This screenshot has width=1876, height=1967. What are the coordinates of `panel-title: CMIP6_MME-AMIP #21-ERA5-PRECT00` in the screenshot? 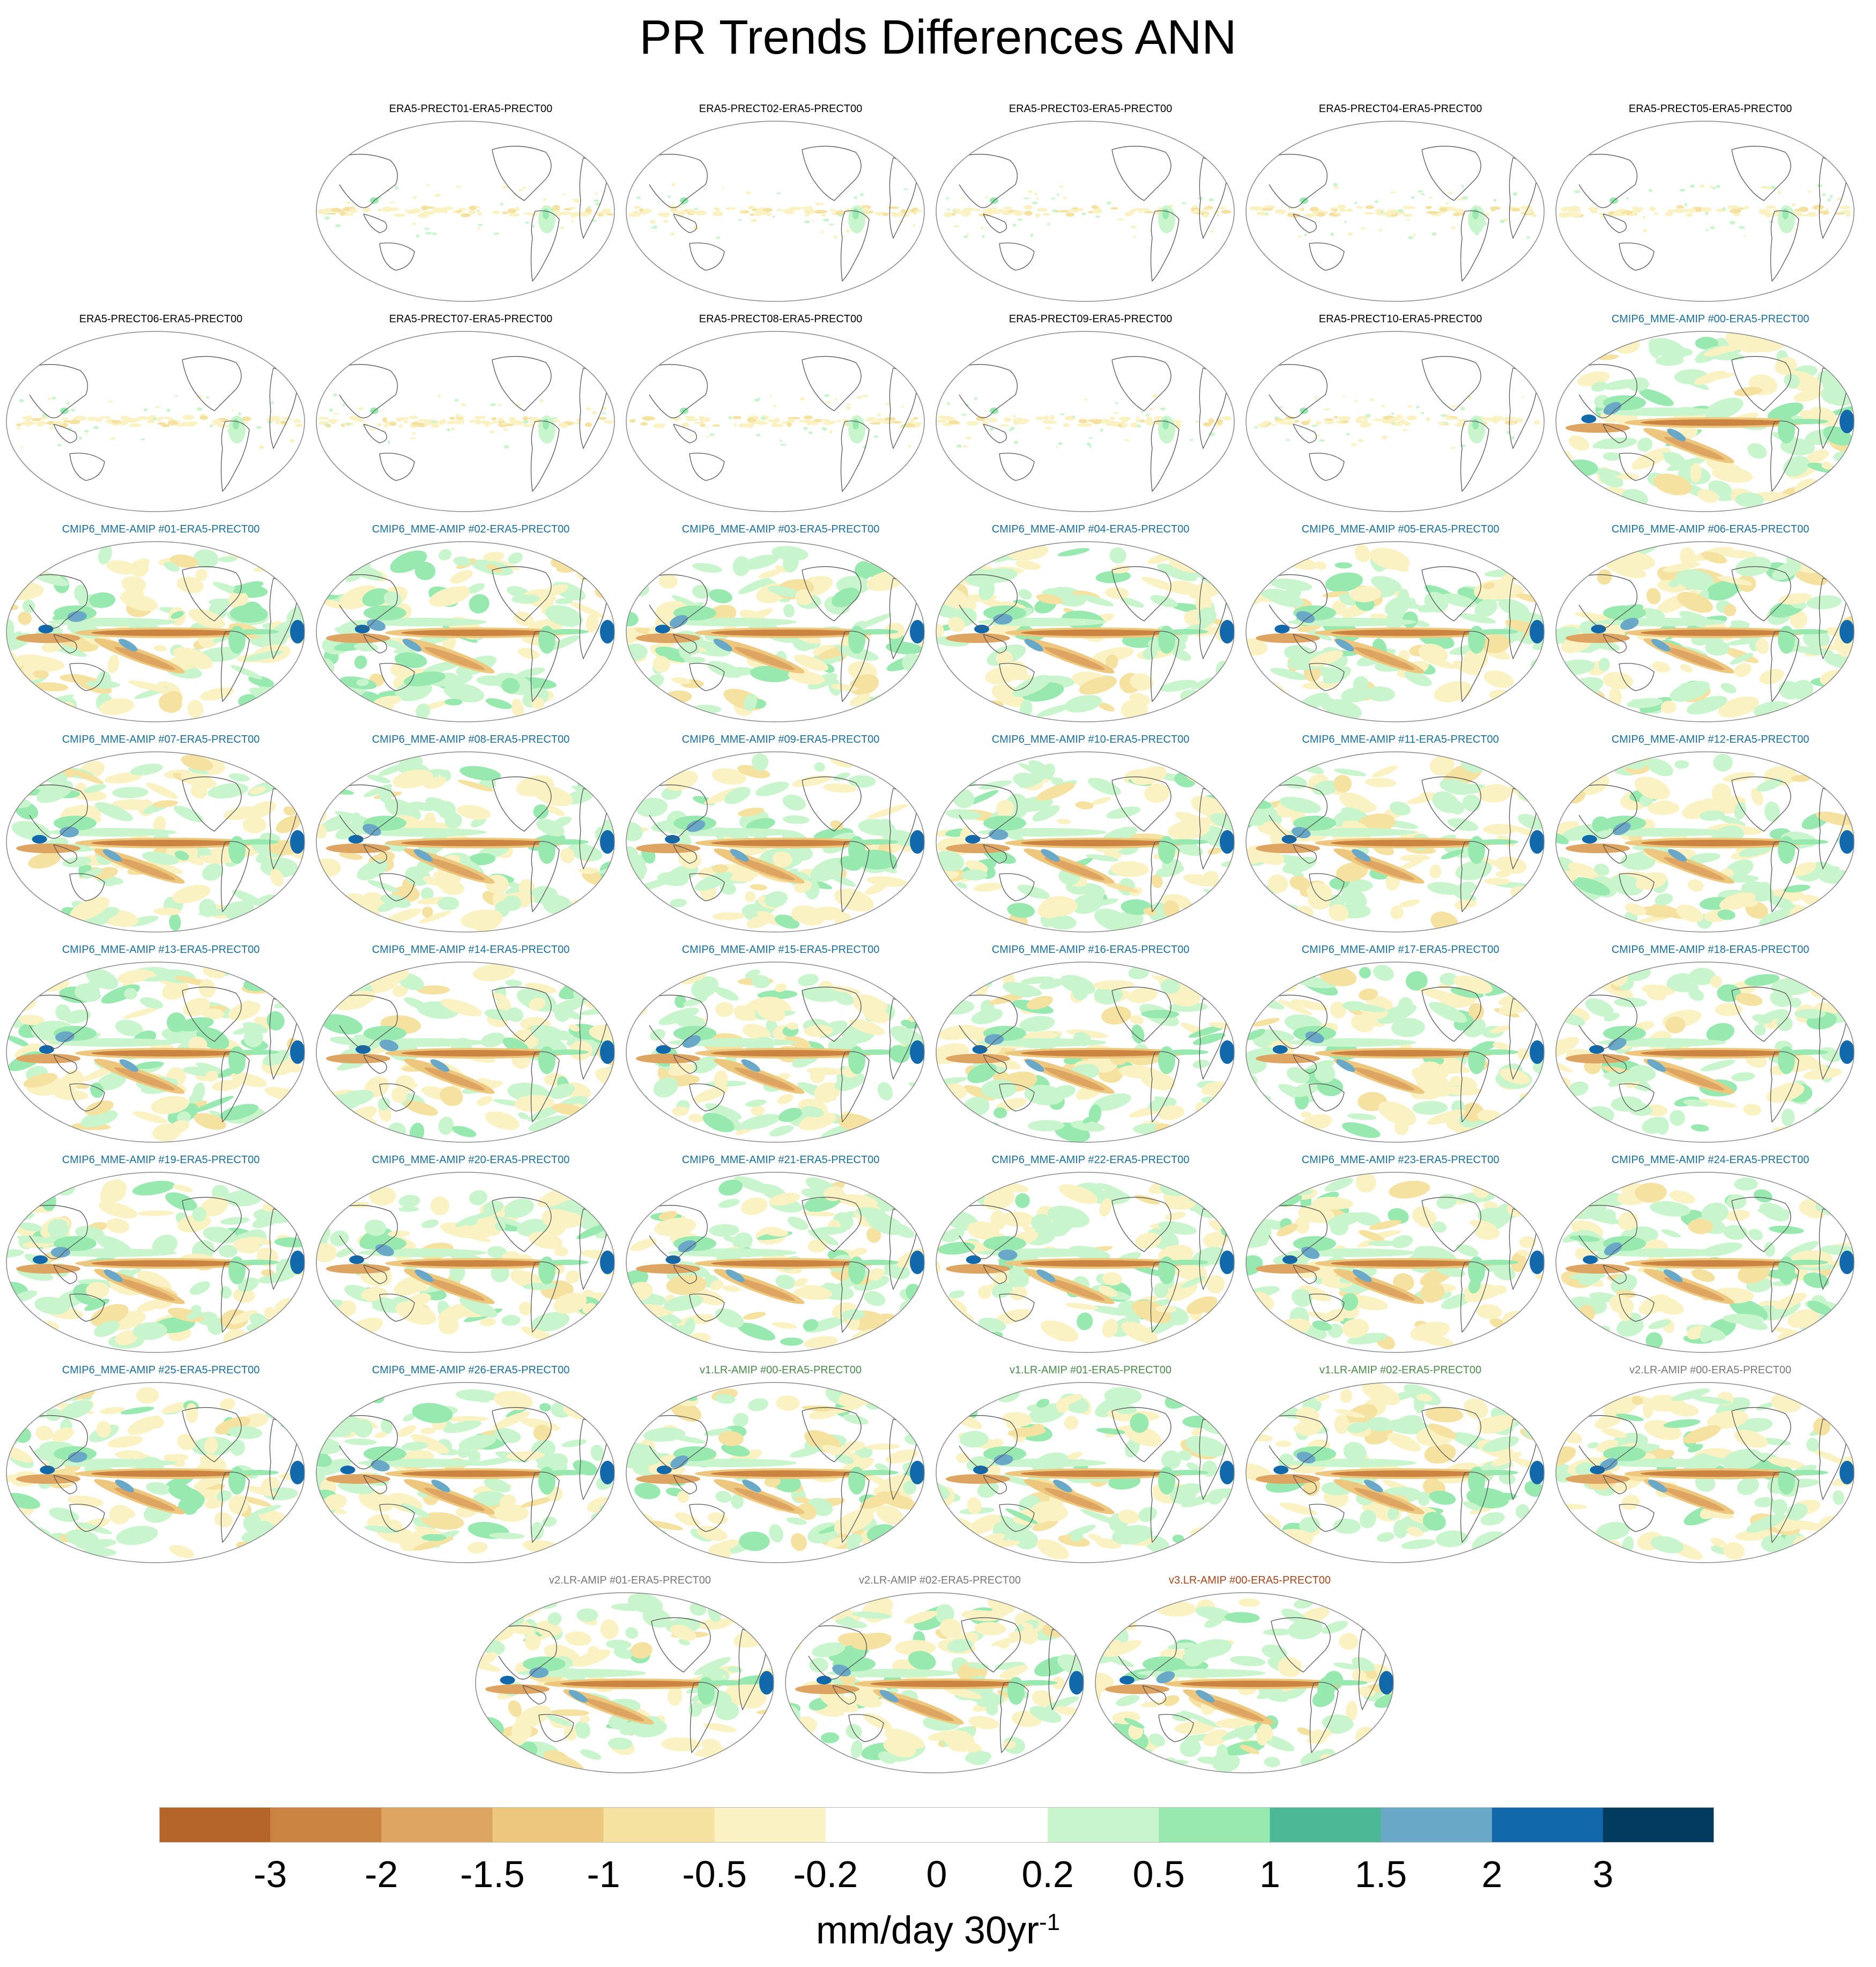 It's located at (781, 1160).